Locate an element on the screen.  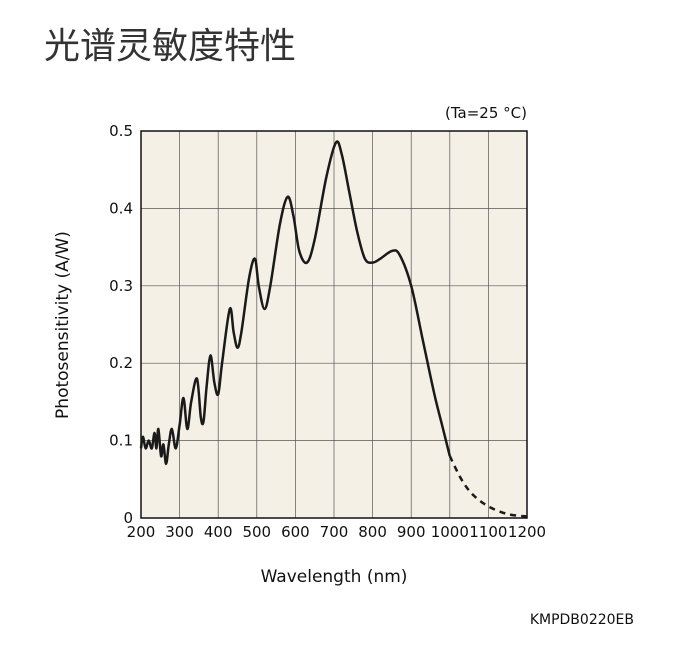
x-tick-label: 900 is located at coordinates (411, 532).